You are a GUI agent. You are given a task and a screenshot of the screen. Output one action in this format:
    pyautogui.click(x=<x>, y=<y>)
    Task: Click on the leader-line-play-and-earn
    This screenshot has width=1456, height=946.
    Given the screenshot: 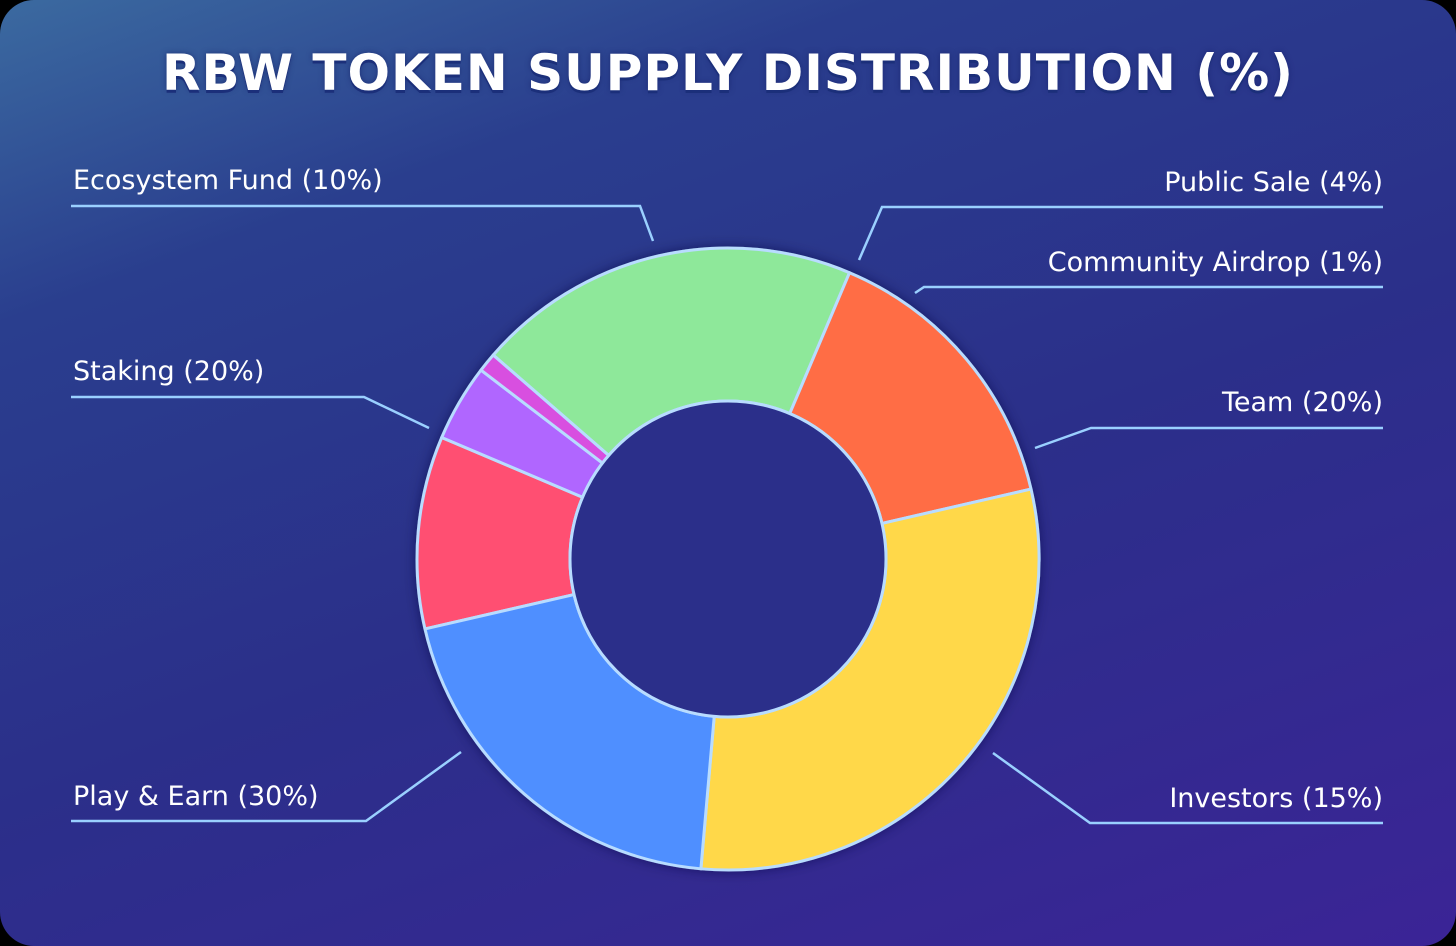 What is the action you would take?
    pyautogui.click(x=266, y=786)
    